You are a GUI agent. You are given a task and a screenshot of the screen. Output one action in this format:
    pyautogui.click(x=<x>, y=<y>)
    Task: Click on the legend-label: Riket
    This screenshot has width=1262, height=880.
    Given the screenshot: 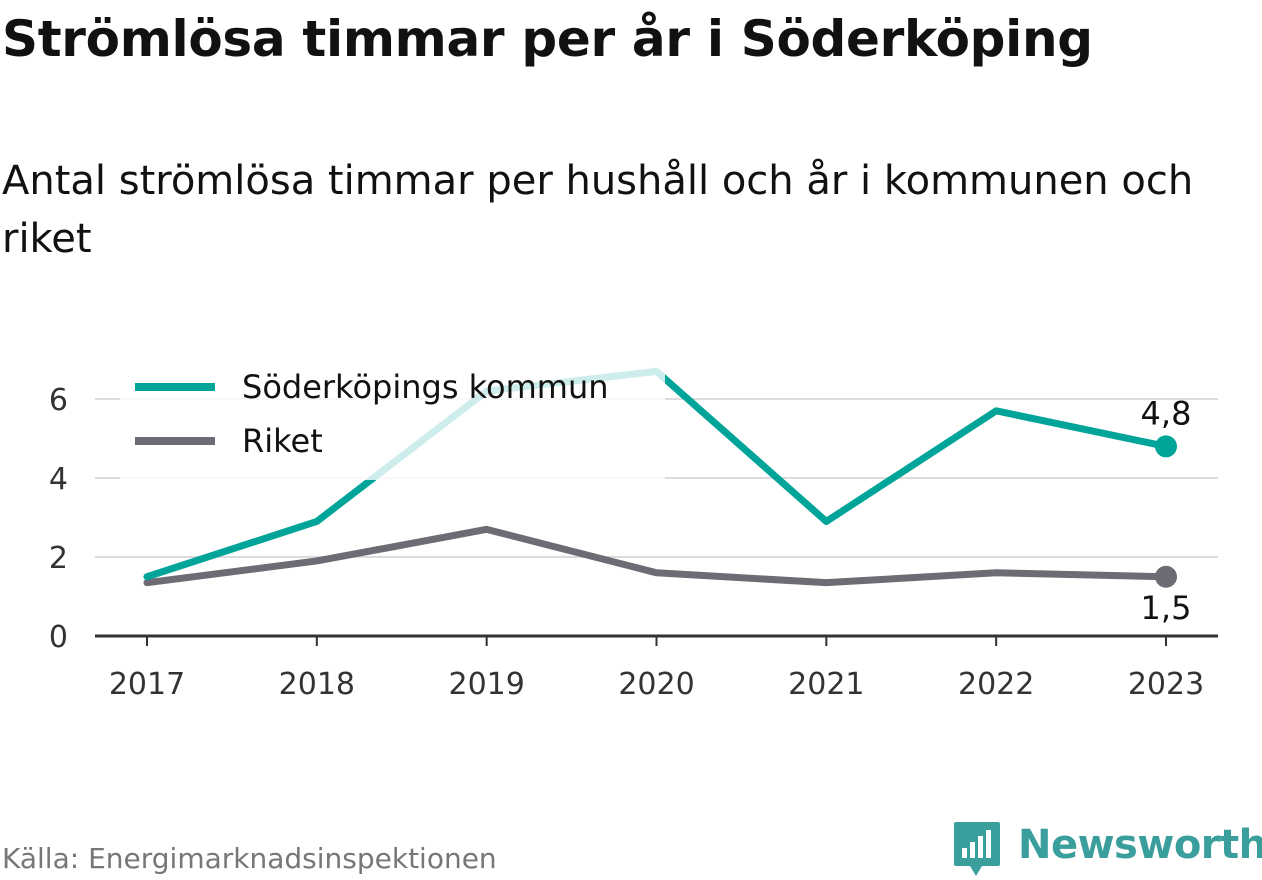 What is the action you would take?
    pyautogui.click(x=282, y=441)
    